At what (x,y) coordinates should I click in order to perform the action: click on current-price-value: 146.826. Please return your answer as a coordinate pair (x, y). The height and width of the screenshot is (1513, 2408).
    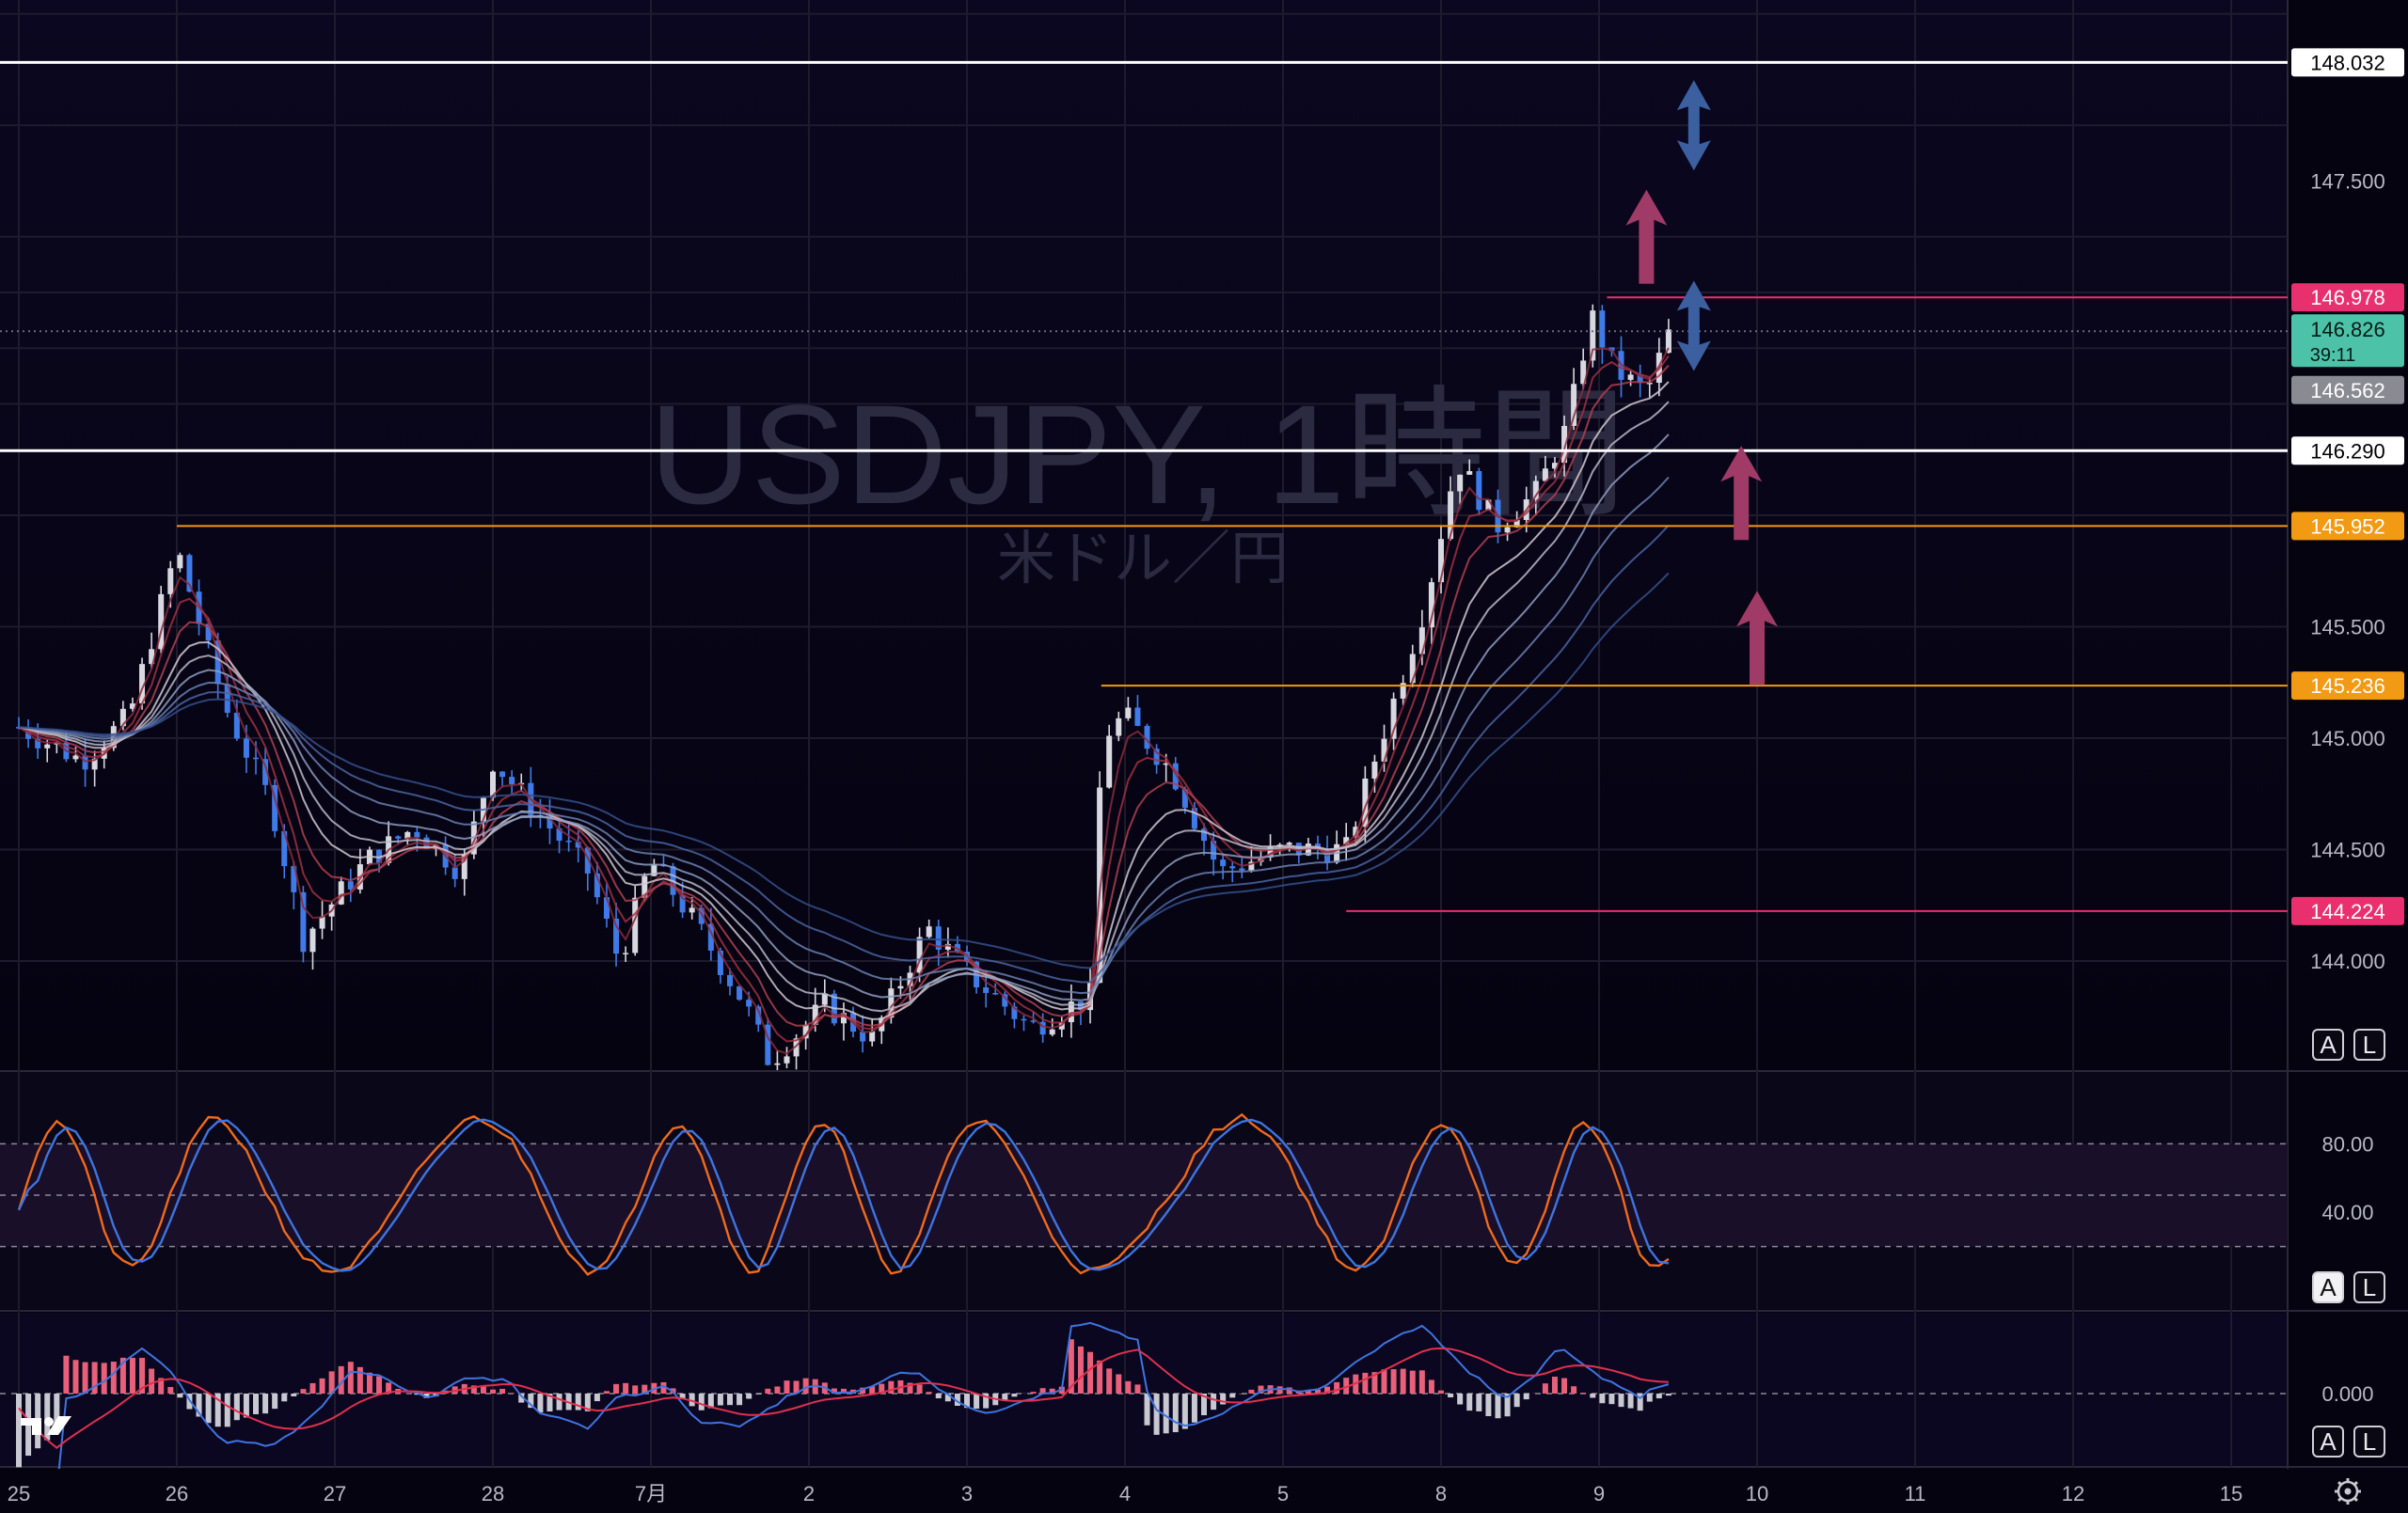
    Looking at the image, I should click on (2347, 329).